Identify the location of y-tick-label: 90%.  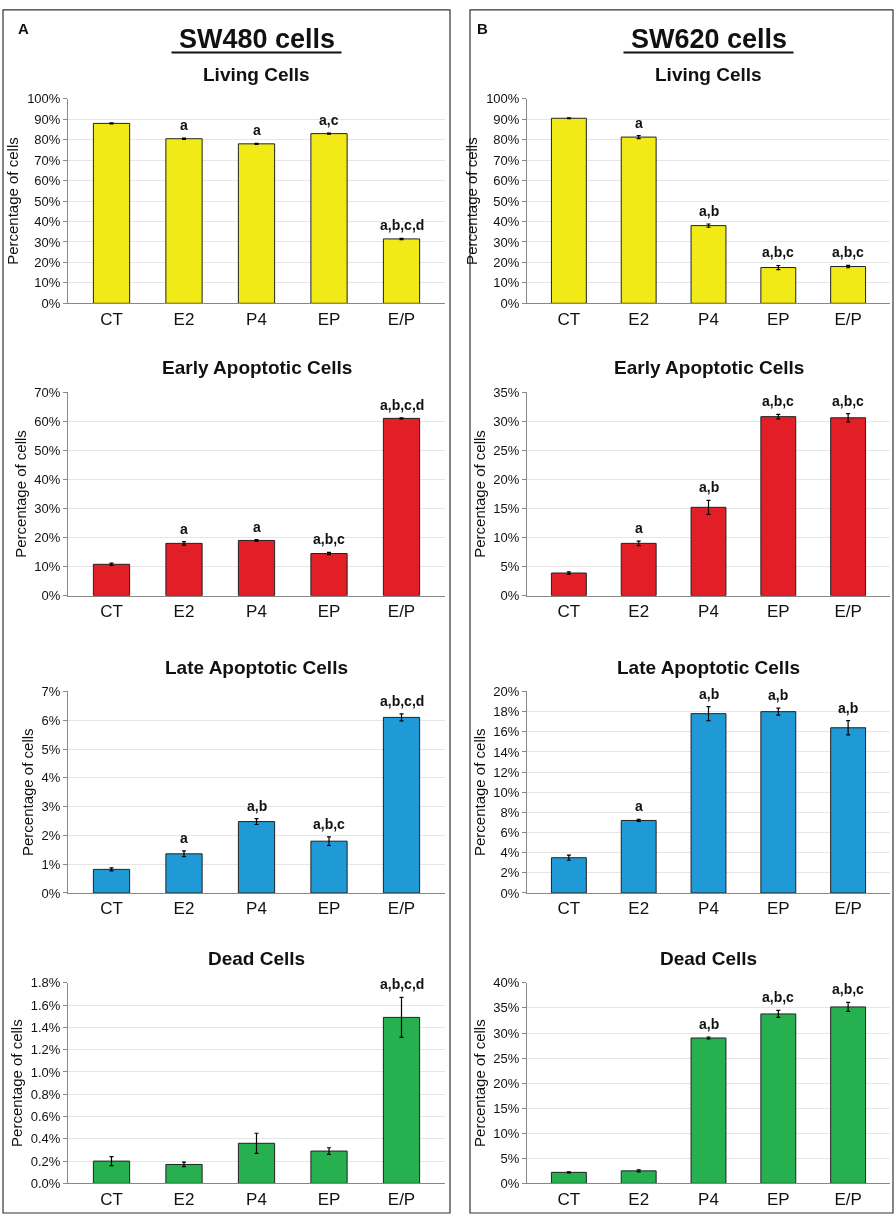
(506, 119).